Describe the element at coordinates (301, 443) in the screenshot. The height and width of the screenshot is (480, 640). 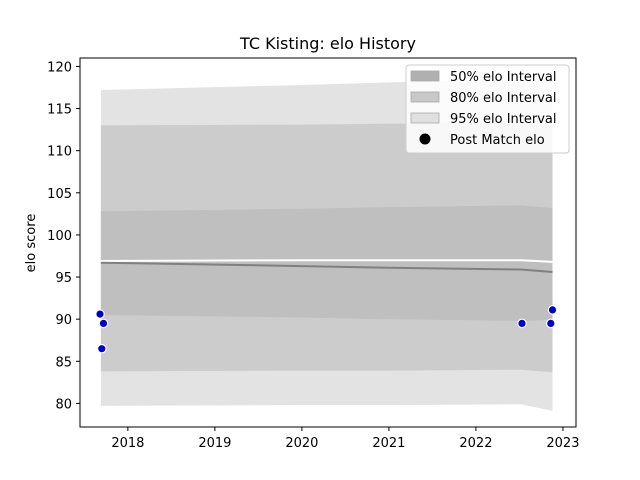
I see `x-tick-label: 2020` at that location.